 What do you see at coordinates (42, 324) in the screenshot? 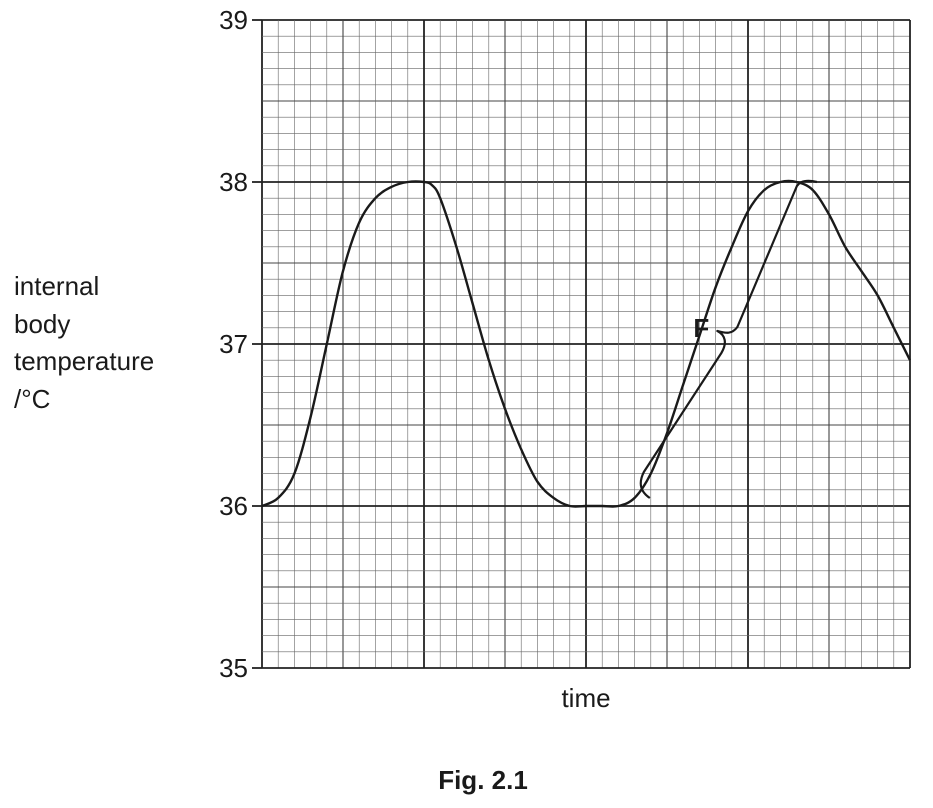
I see `y-axis-label-line-2: body` at bounding box center [42, 324].